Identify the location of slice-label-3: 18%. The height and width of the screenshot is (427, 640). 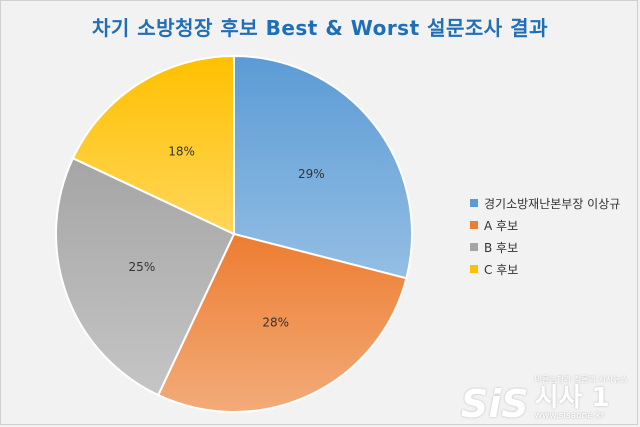
(181, 151).